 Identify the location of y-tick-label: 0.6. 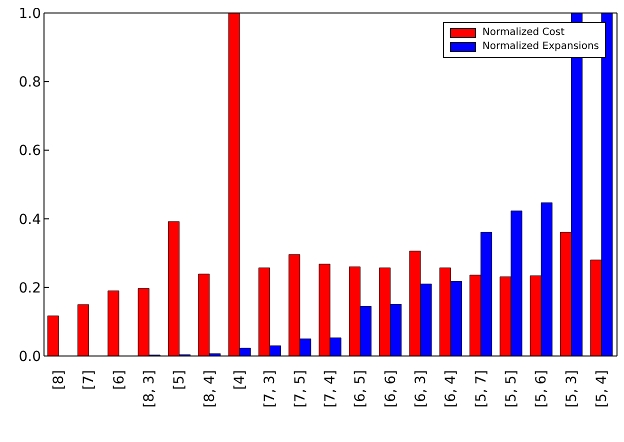
(30, 151).